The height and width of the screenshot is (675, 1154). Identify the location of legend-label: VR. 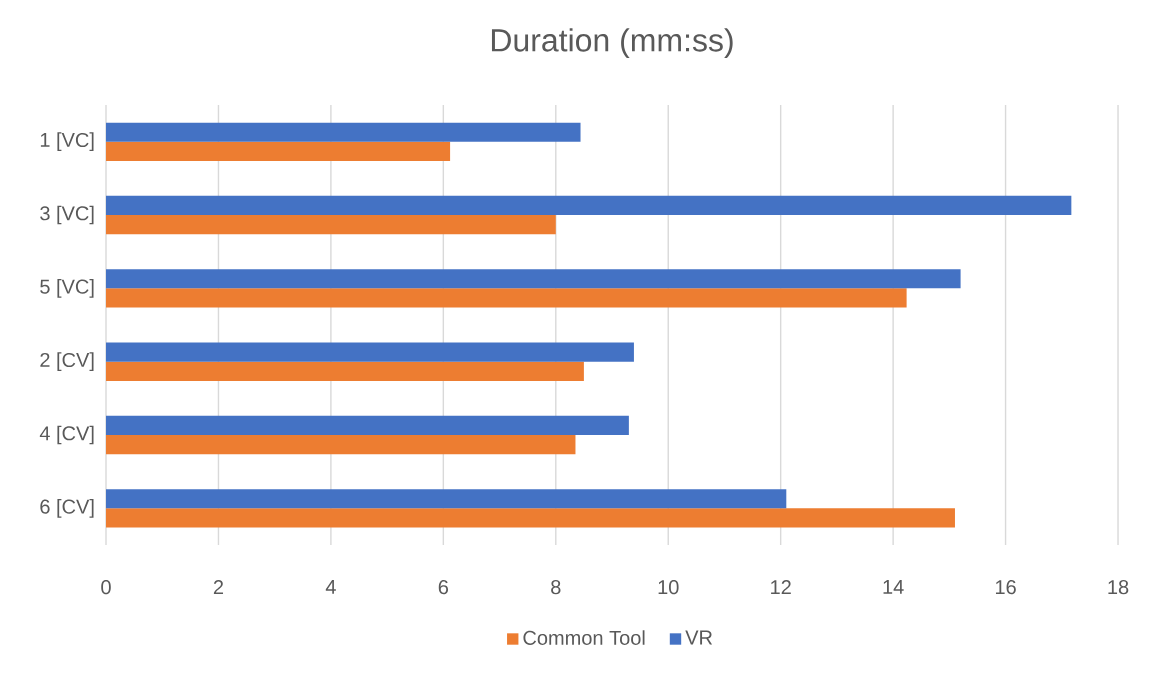
(699, 637).